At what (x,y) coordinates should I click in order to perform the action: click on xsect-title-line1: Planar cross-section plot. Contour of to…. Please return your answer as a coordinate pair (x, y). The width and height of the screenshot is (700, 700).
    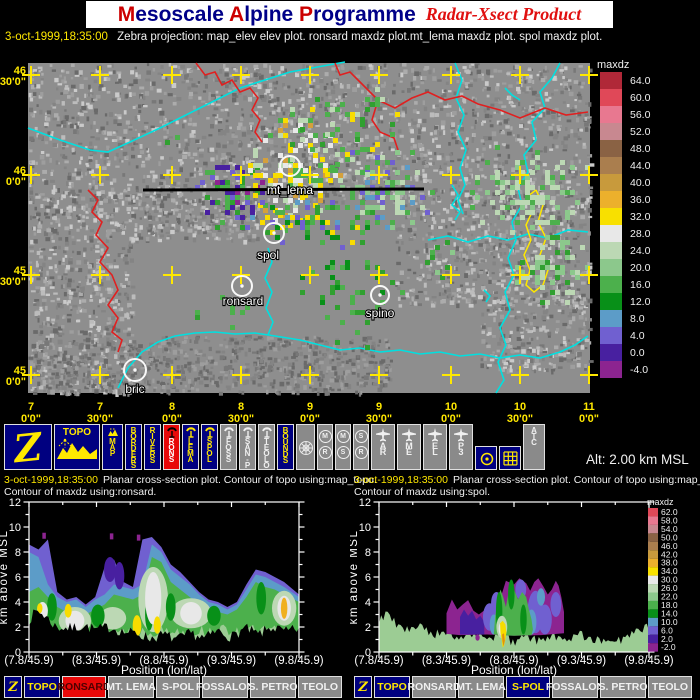
    Looking at the image, I should click on (240, 480).